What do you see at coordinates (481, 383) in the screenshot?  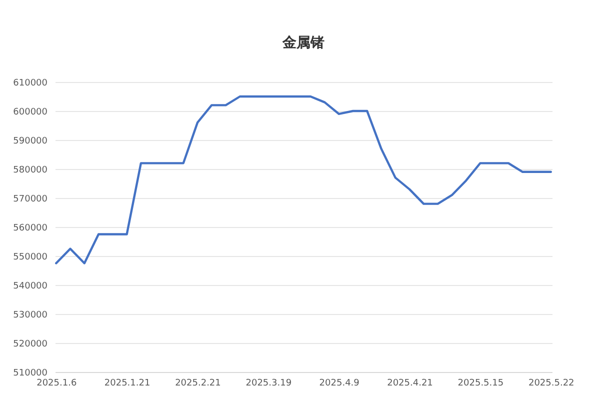 I see `x-tick-label: 2025.5.15` at bounding box center [481, 383].